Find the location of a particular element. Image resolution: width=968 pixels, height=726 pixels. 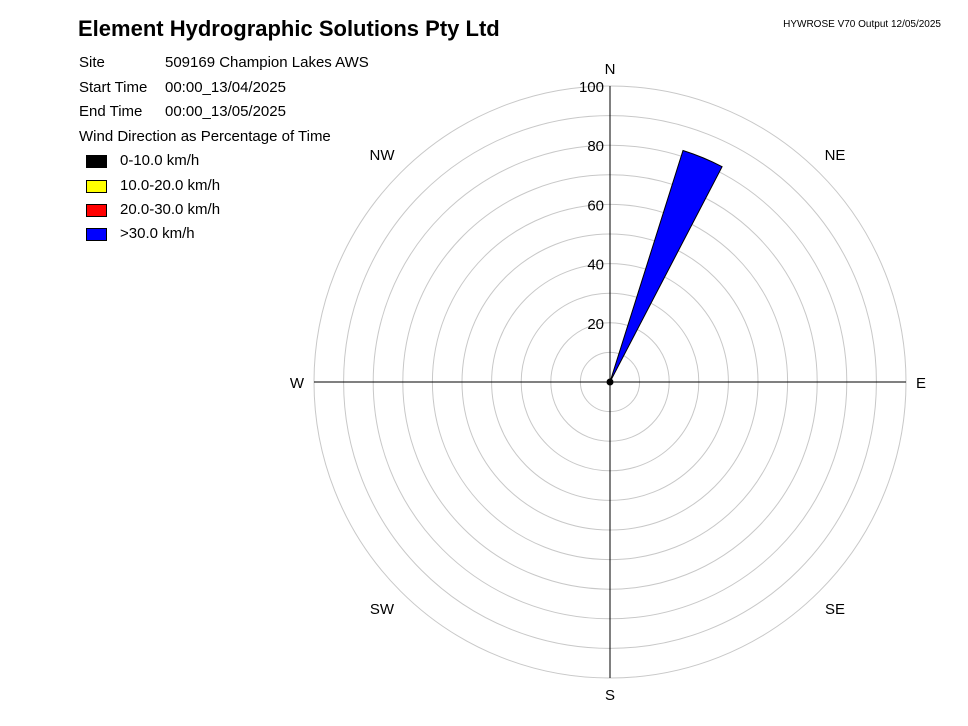

direction-label-se: SE is located at coordinates (835, 609).